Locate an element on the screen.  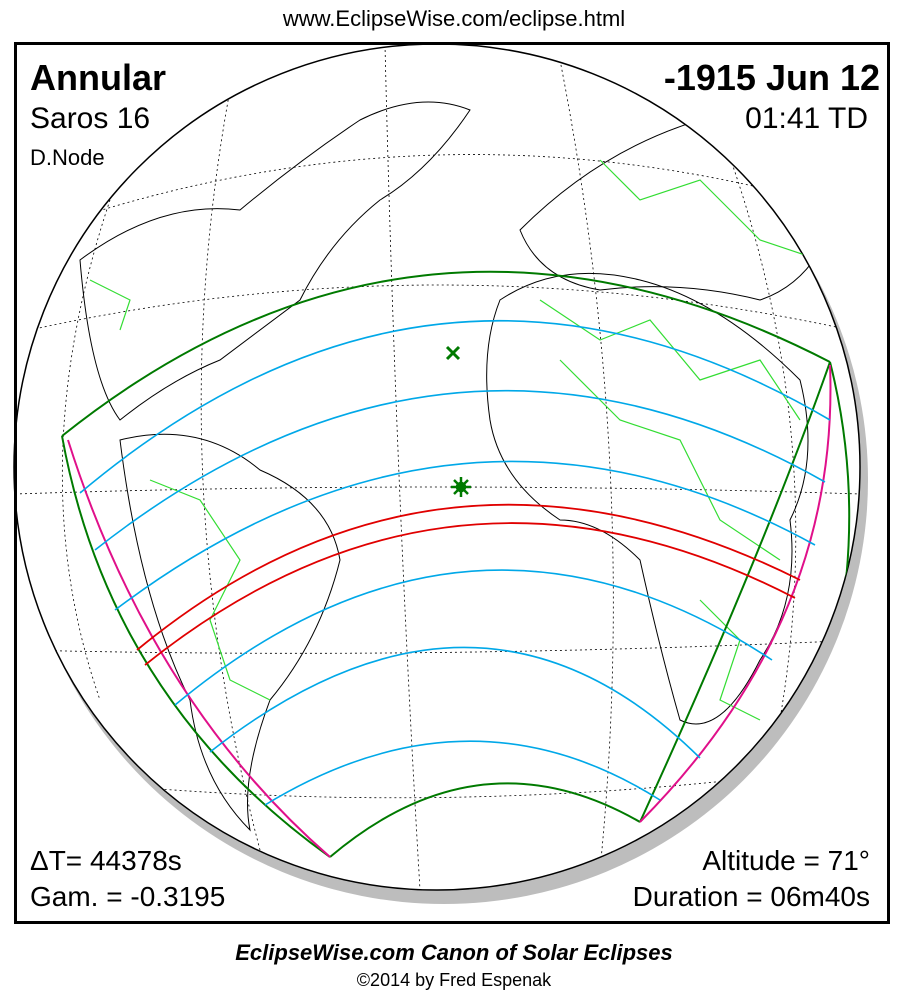
eclipse-date: -1915 Jun 12 is located at coordinates (771, 77).